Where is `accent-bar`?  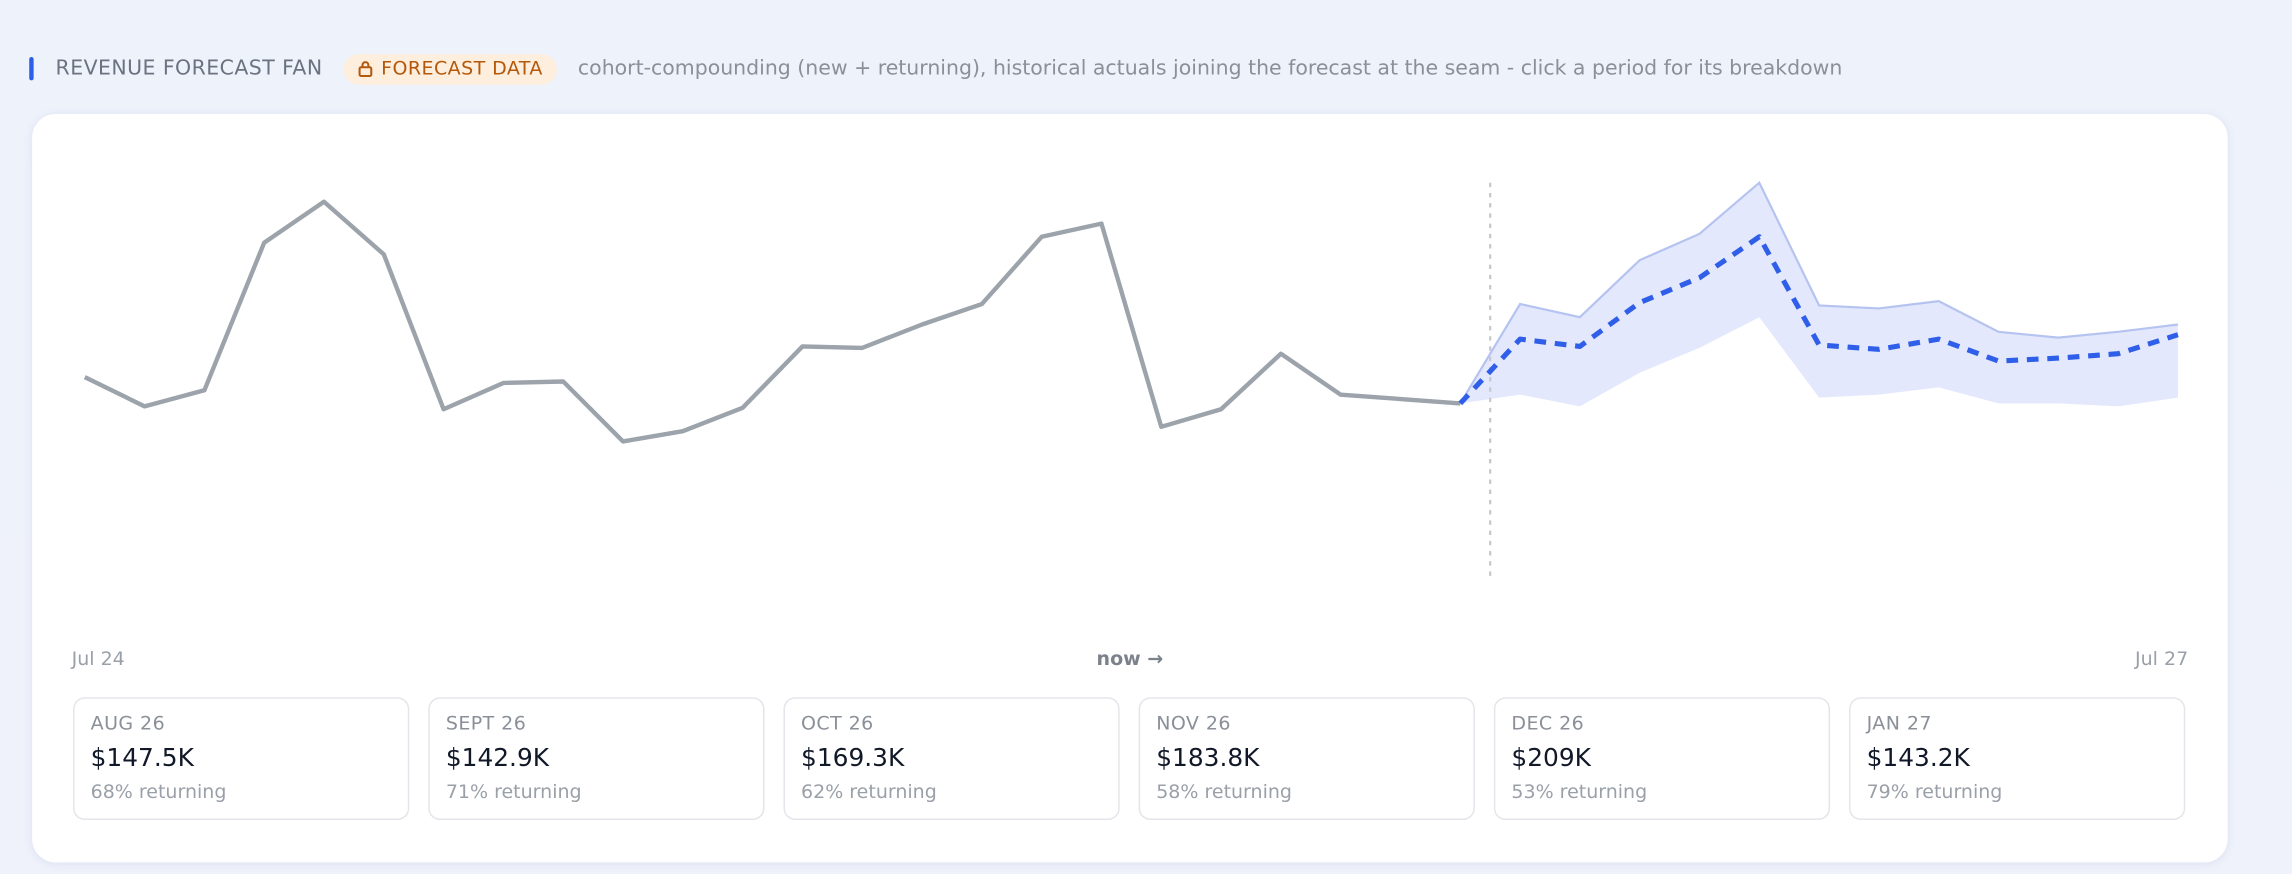 accent-bar is located at coordinates (31, 69).